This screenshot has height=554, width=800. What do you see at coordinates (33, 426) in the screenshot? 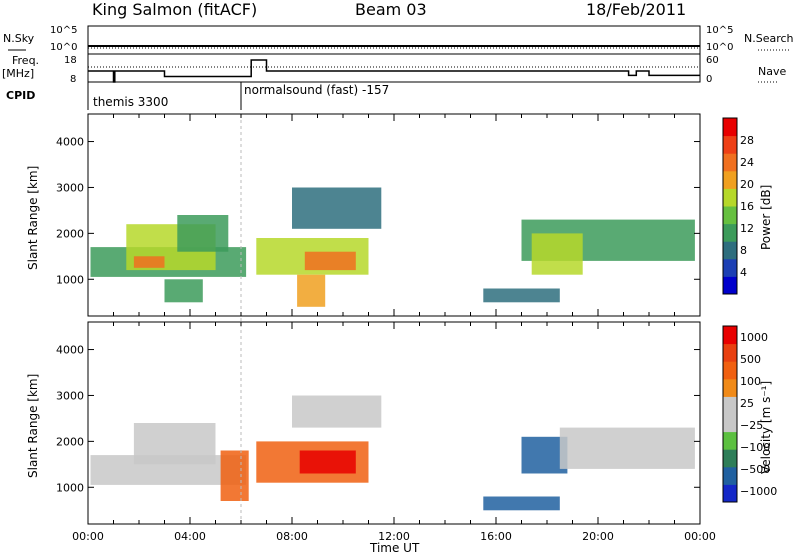
I see `velocity-y-axis-label: Slant Range [km]` at bounding box center [33, 426].